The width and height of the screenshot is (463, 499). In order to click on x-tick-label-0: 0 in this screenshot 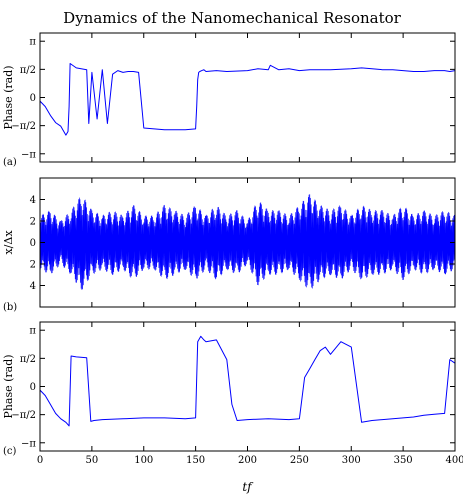, I will do `click(40, 460)`.